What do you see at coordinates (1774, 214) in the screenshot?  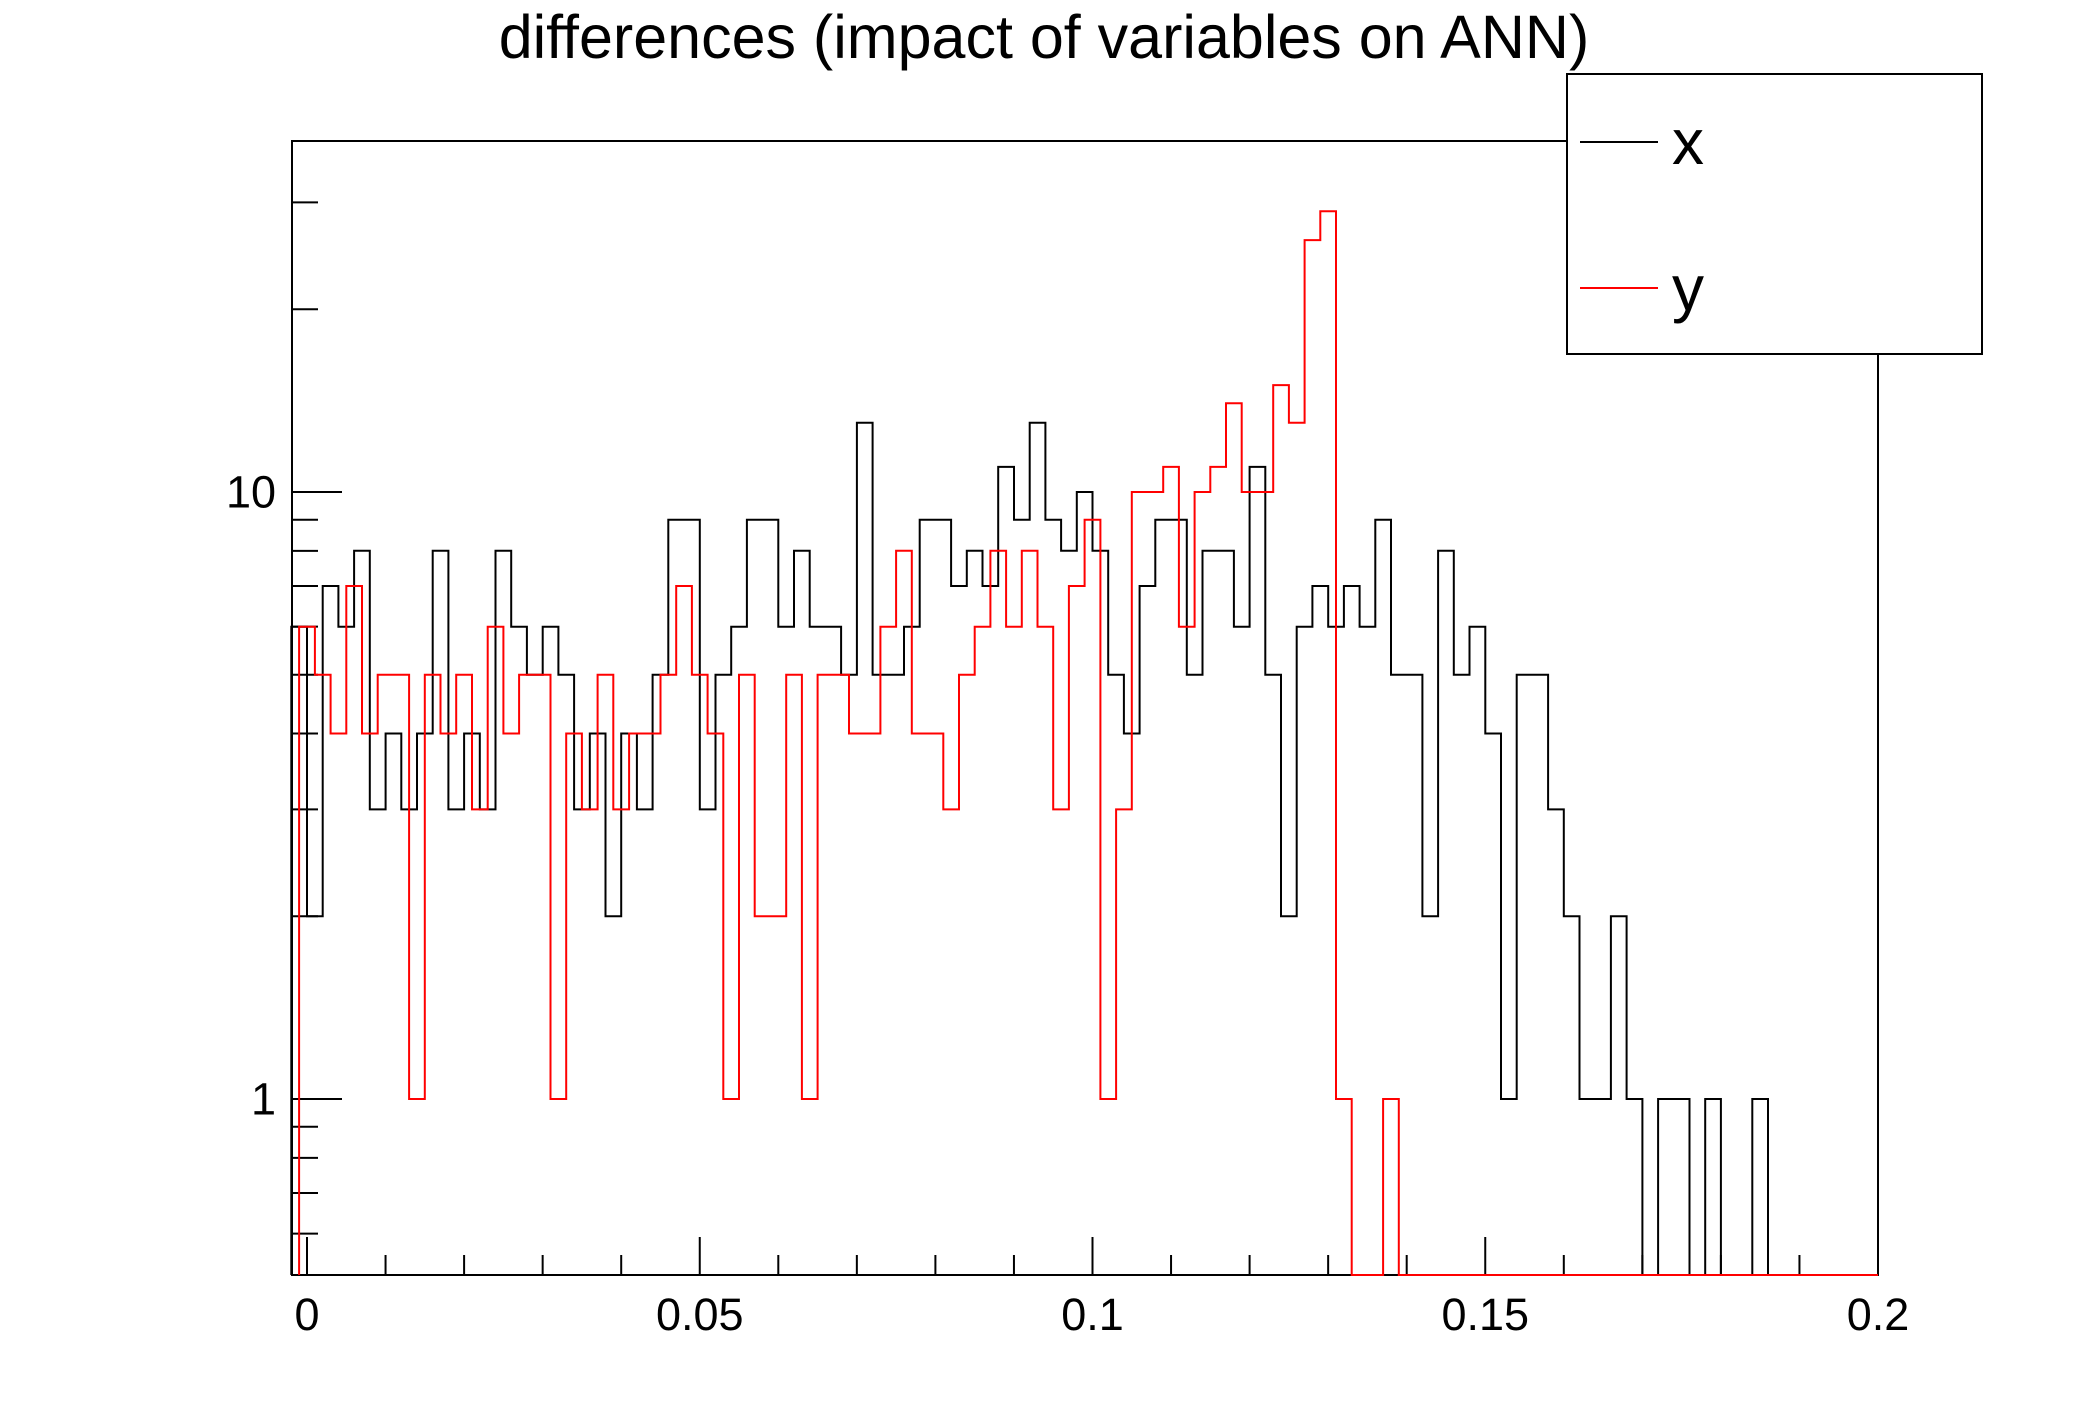 I see `legend-box` at bounding box center [1774, 214].